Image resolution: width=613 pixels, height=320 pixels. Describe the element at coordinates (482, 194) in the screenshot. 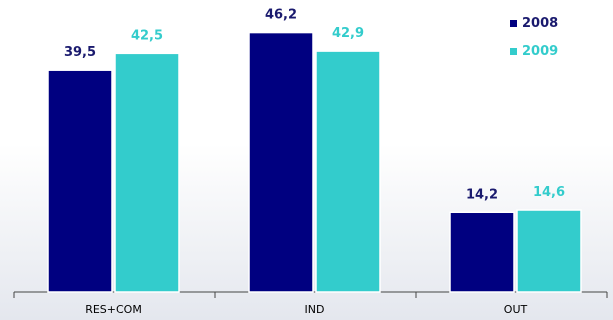

I see `data-label-2008-2: 14,2` at that location.